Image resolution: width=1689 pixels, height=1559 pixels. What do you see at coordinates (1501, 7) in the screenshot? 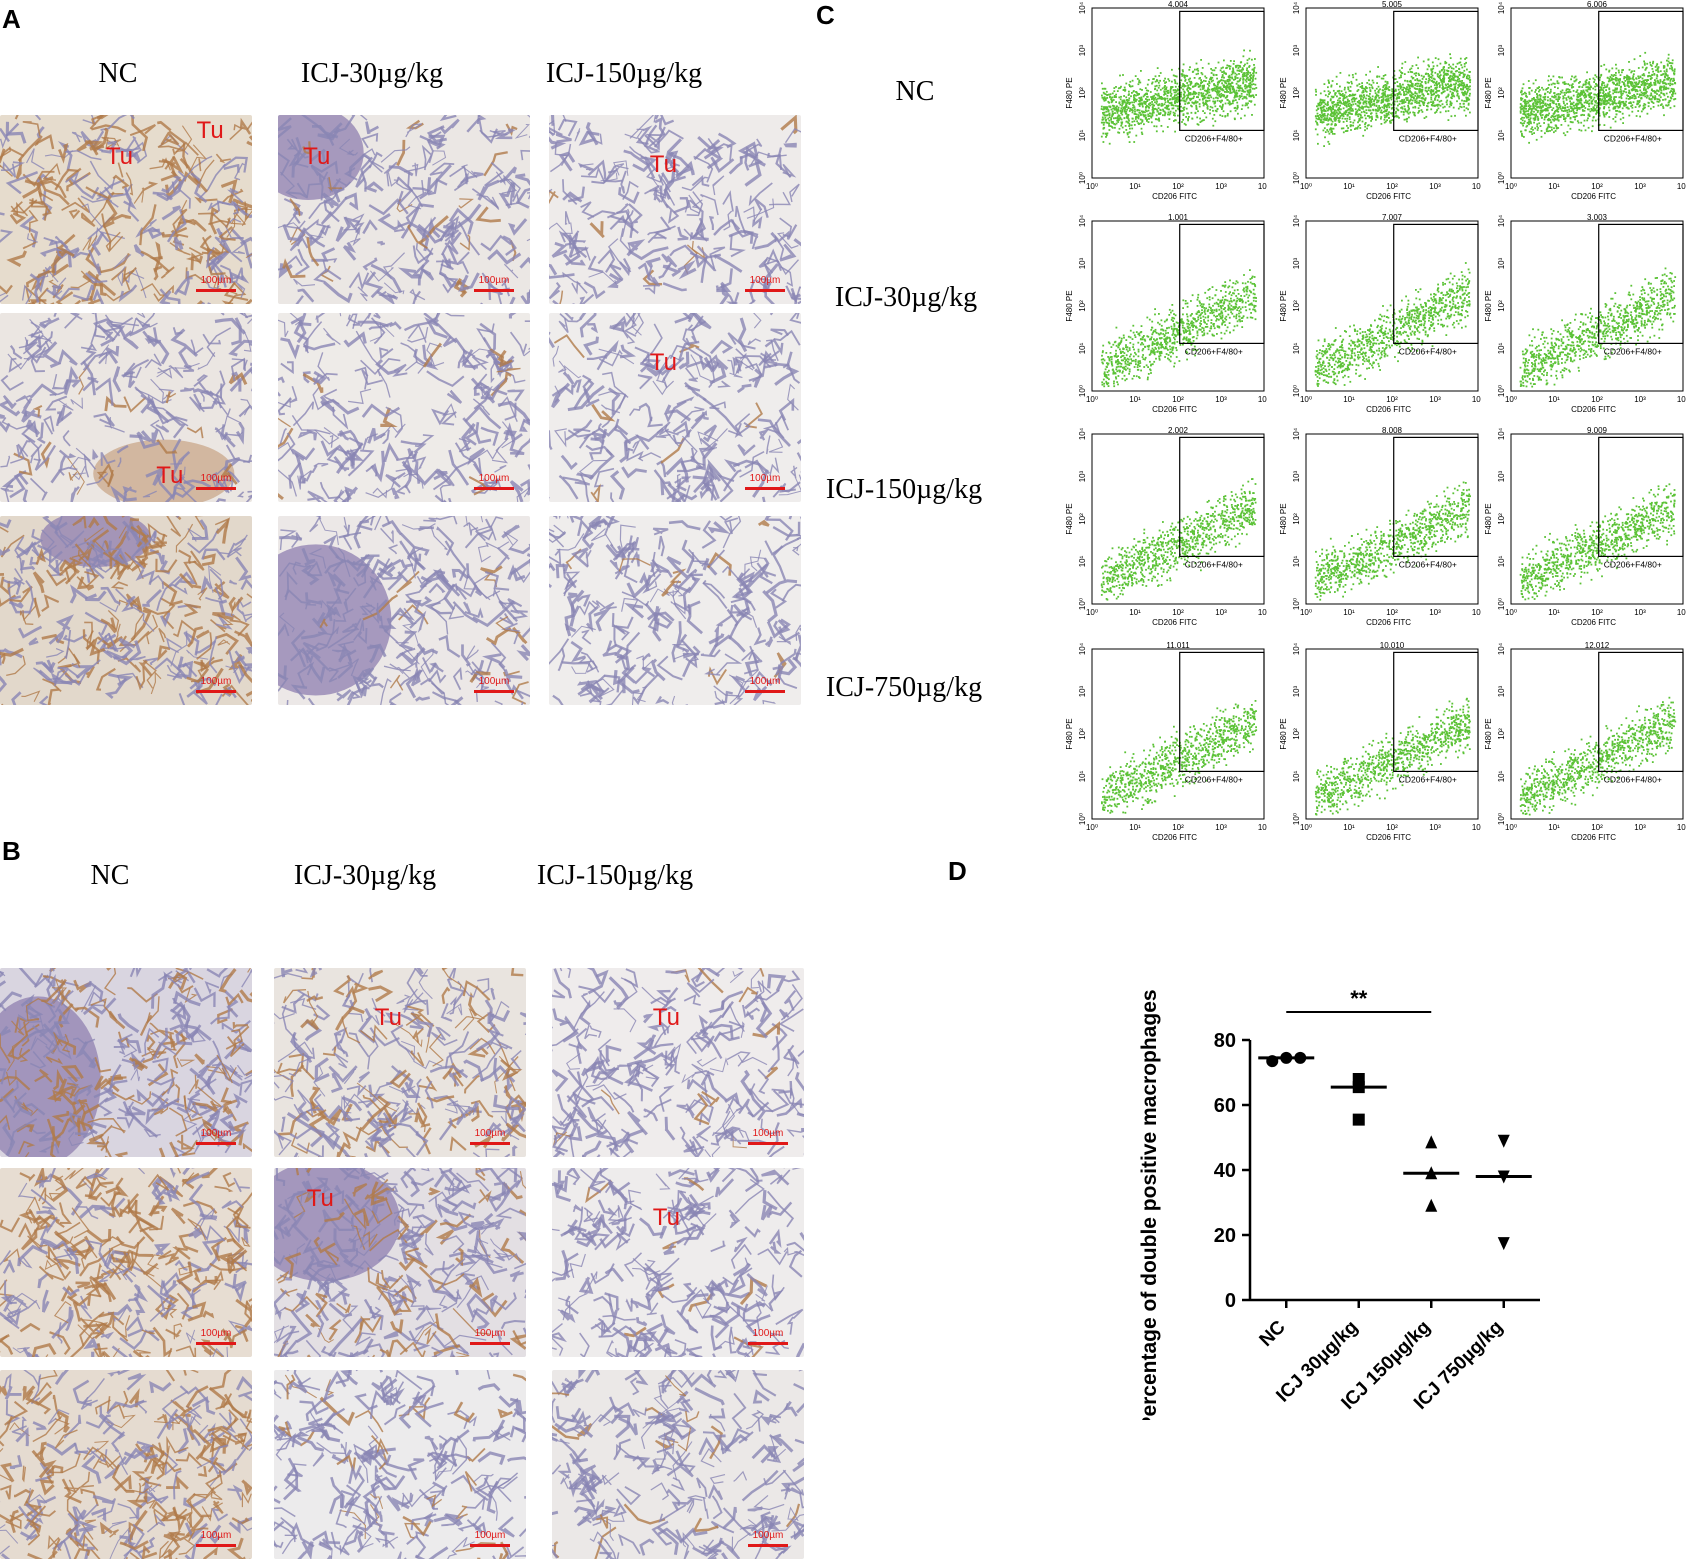
I see `y-tick-label: 10⁴` at bounding box center [1501, 7].